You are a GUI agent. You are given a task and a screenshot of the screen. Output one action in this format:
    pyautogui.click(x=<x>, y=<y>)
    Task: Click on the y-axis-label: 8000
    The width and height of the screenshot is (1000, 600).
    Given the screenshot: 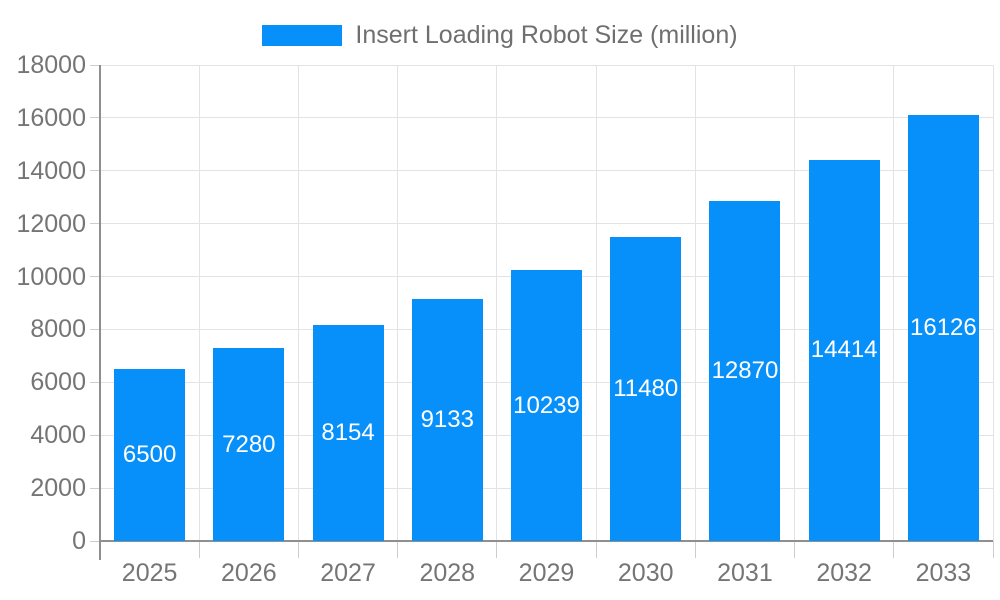 What is the action you would take?
    pyautogui.click(x=58, y=329)
    